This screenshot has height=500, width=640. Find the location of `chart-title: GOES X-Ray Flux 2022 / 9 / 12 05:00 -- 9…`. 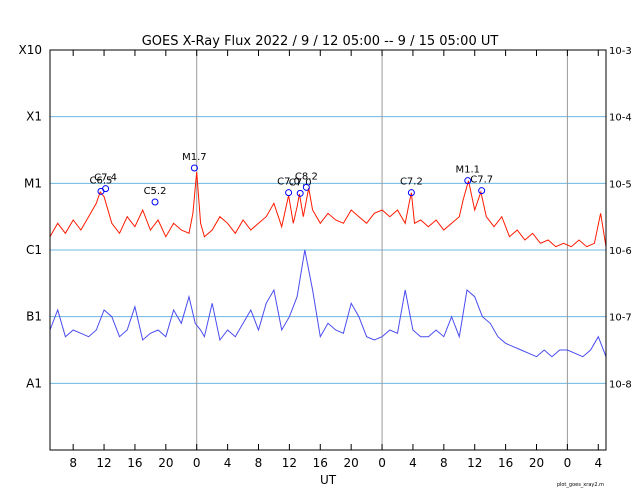

chart-title: GOES X-Ray Flux 2022 / 9 / 12 05:00 -- 9… is located at coordinates (320, 41).